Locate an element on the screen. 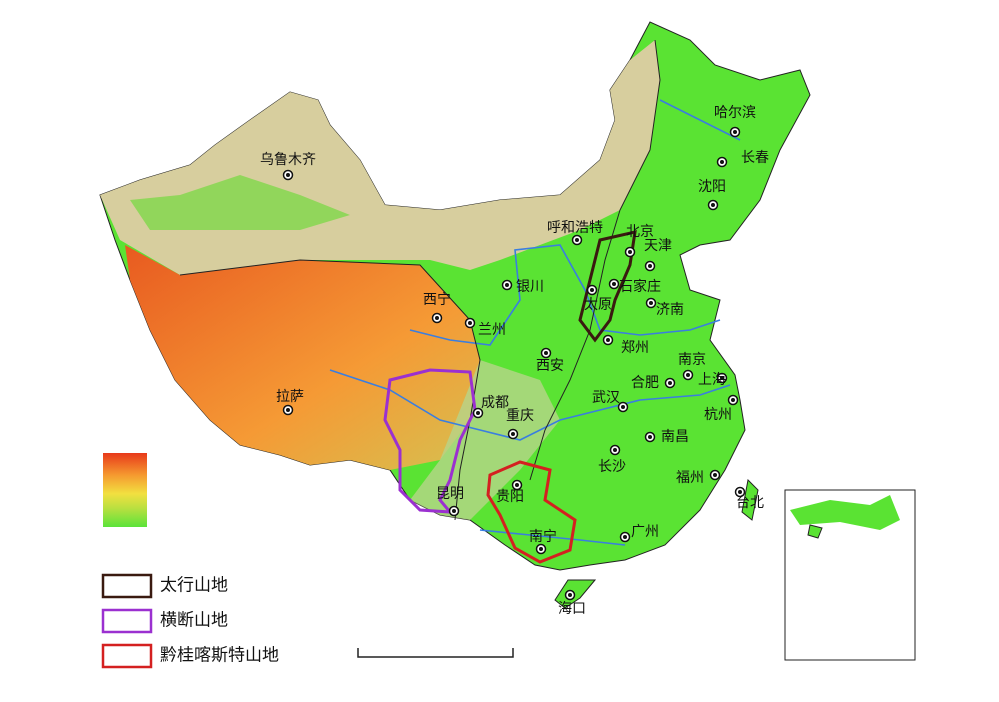  city-label: 台北 is located at coordinates (750, 503).